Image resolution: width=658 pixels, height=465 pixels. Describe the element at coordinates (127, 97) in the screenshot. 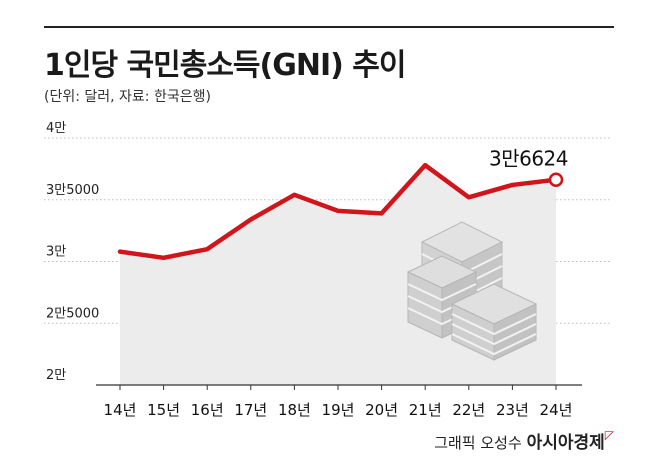

I see `chart-subtitle: (단위: 달러, 자료: 한국은행)` at that location.